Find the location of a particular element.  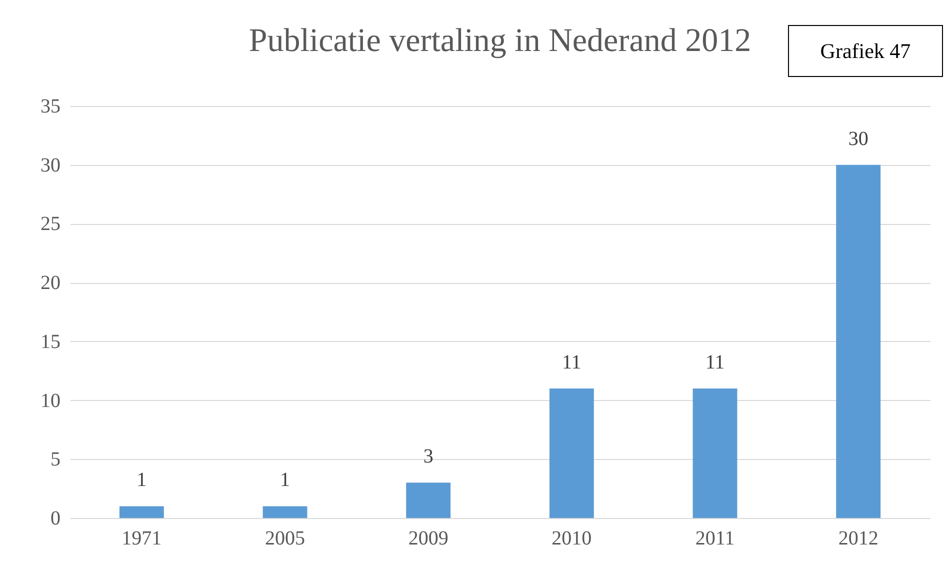

y-tick-label: 0 is located at coordinates (55, 519).